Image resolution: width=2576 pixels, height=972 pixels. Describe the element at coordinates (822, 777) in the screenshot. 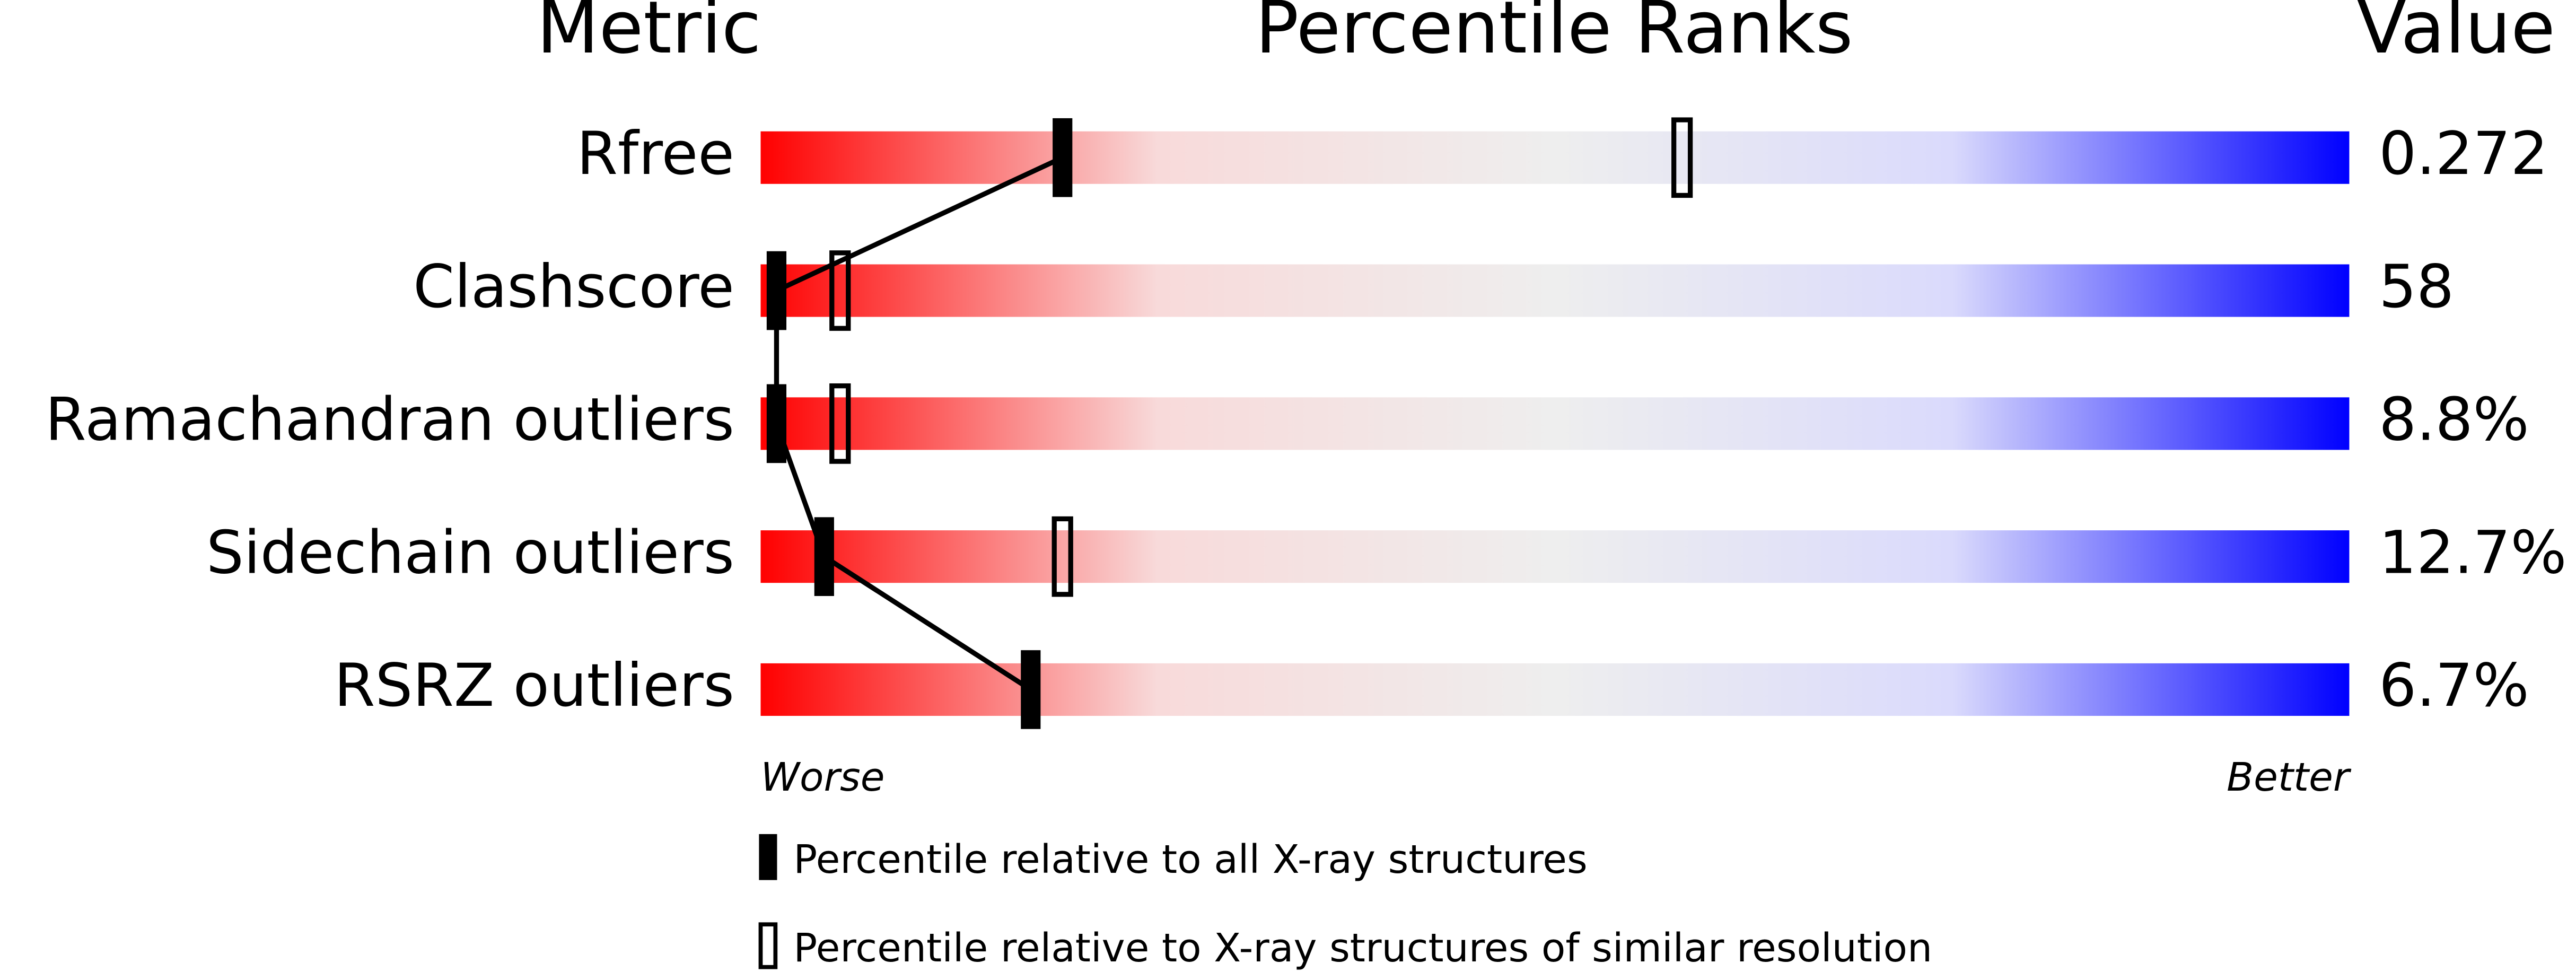

I see `axis-label: Worse` at that location.